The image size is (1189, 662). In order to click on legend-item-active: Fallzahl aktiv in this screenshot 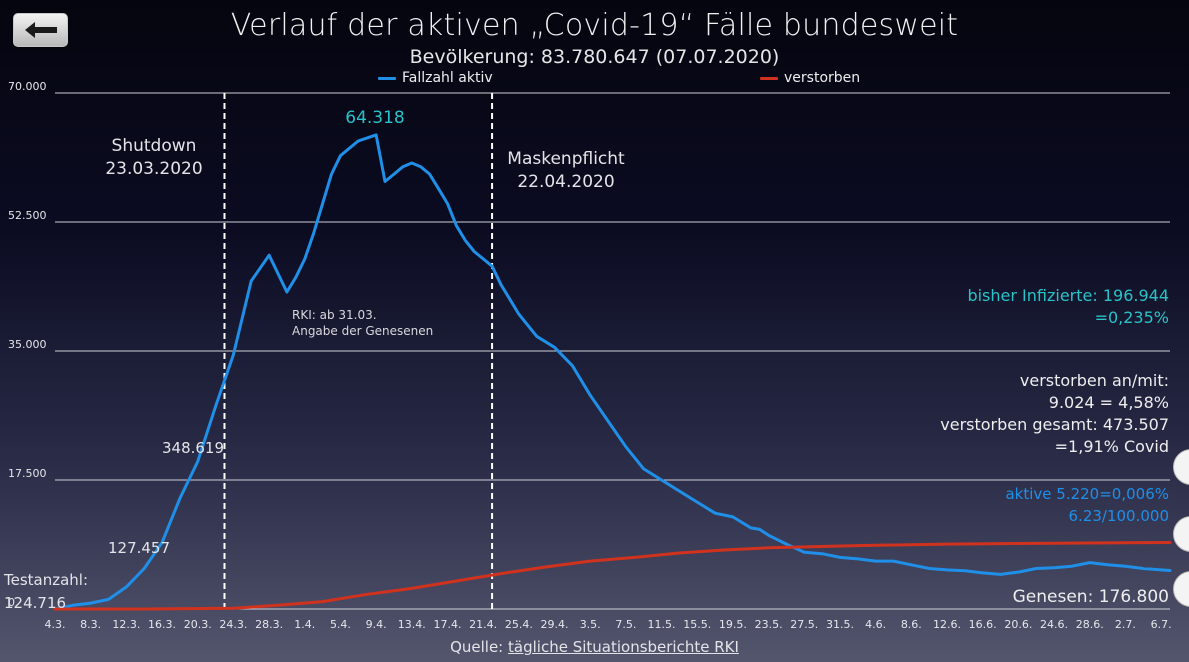, I will do `click(435, 78)`.